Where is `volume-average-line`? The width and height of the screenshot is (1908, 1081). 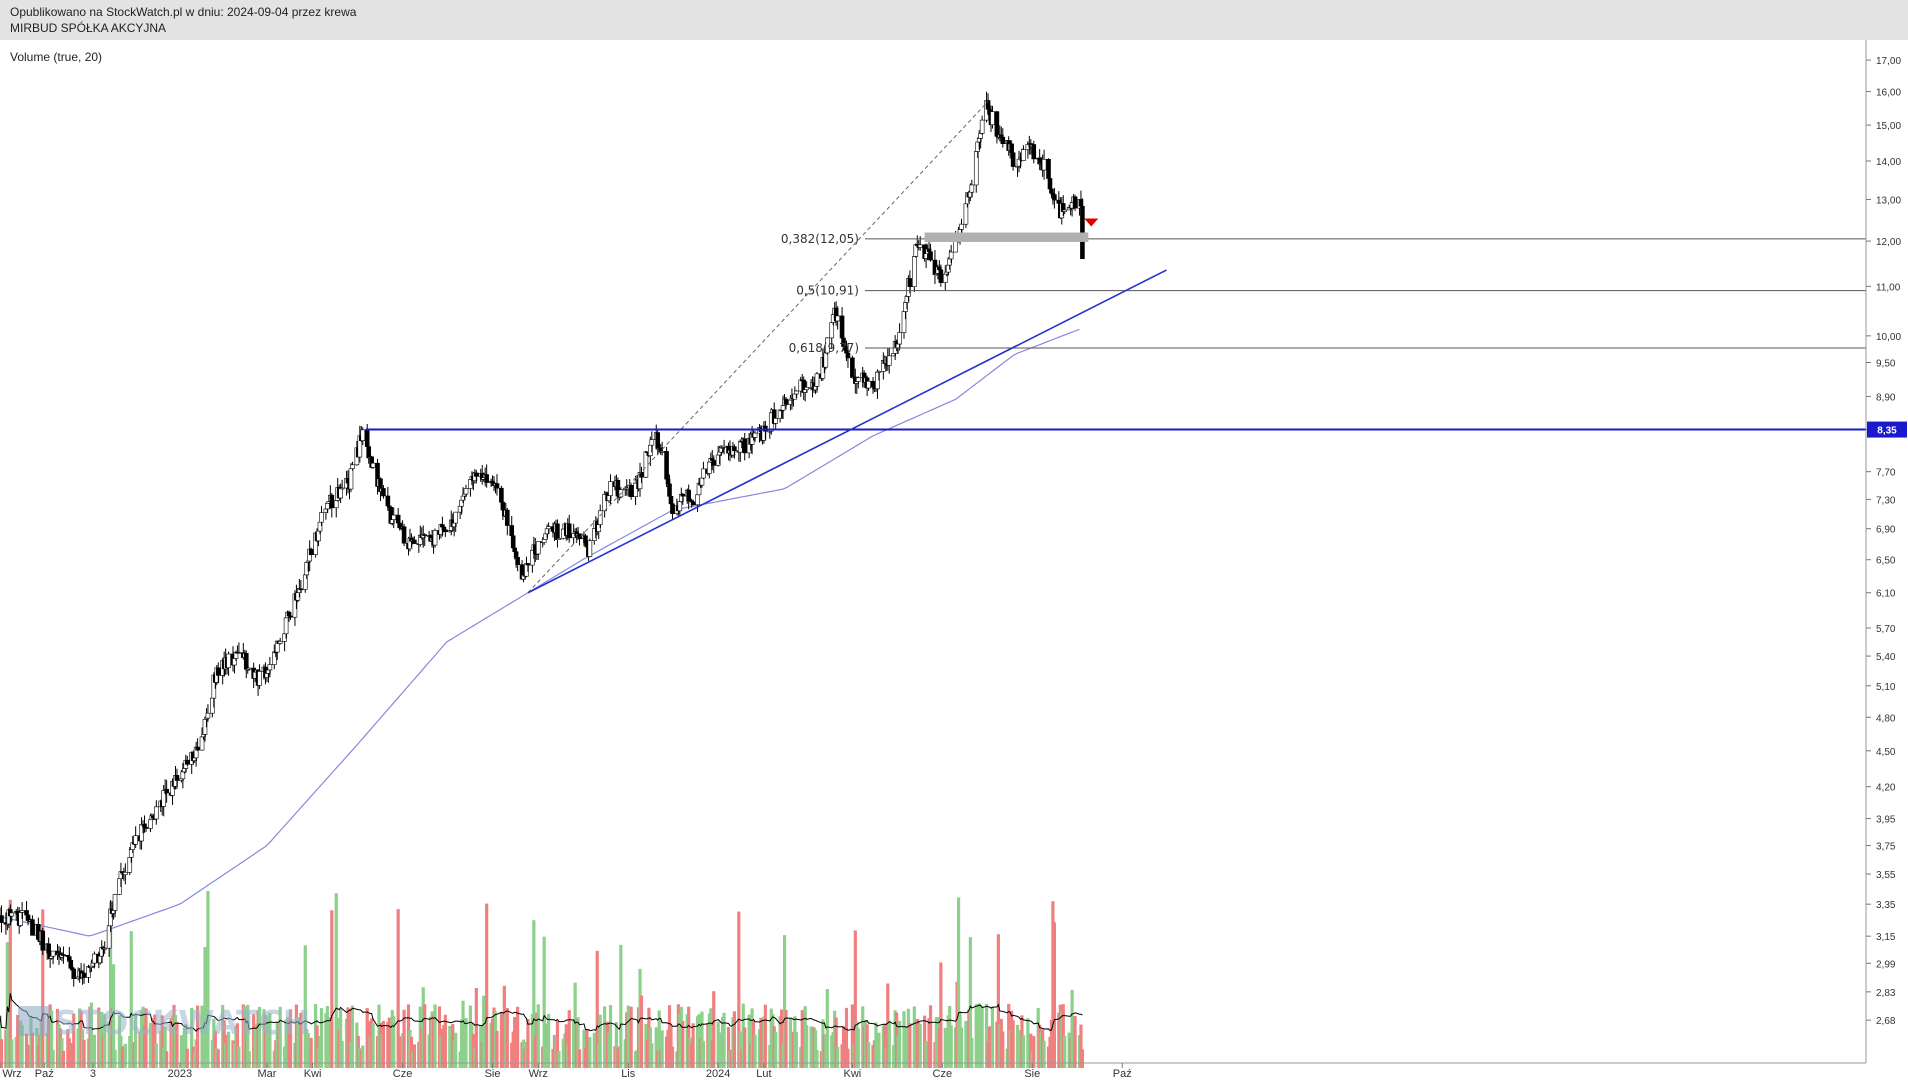 volume-average-line is located at coordinates (541, 1012).